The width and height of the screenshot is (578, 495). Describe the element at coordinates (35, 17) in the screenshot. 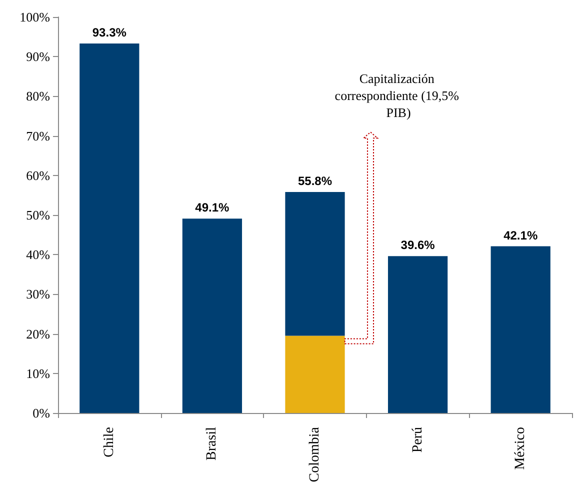

I see `y-tick-label: 100%` at that location.